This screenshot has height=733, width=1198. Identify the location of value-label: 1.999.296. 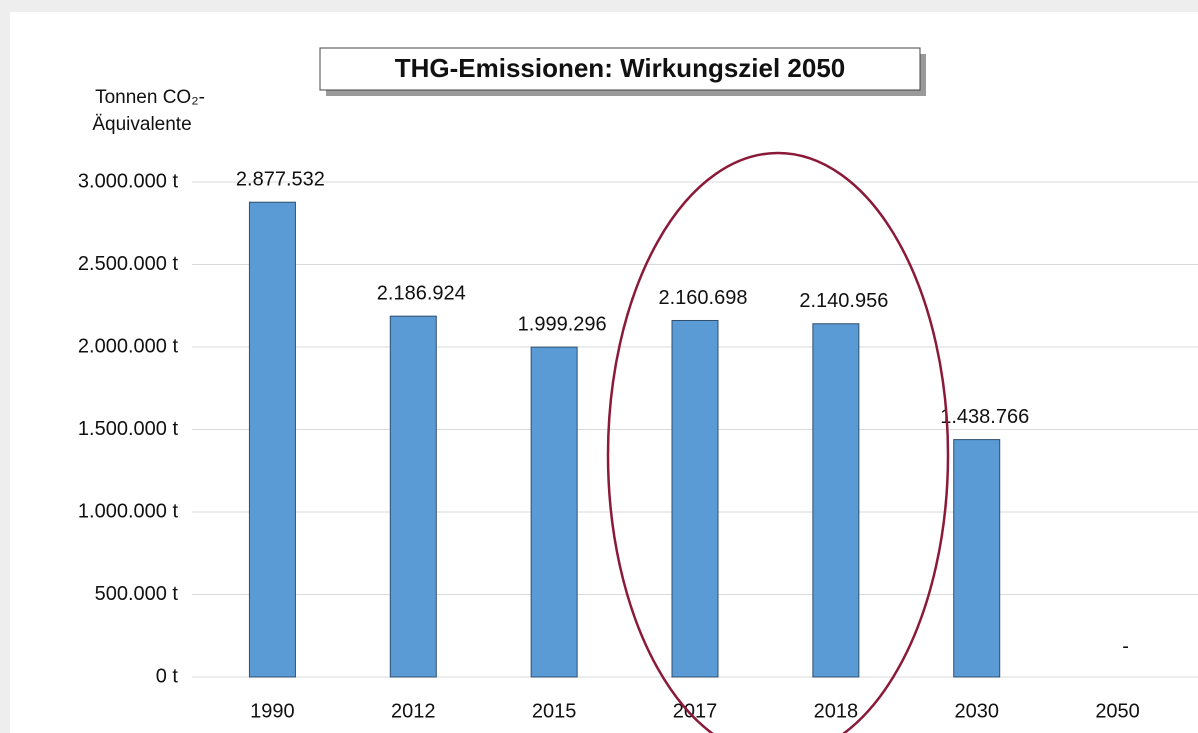
(562, 324).